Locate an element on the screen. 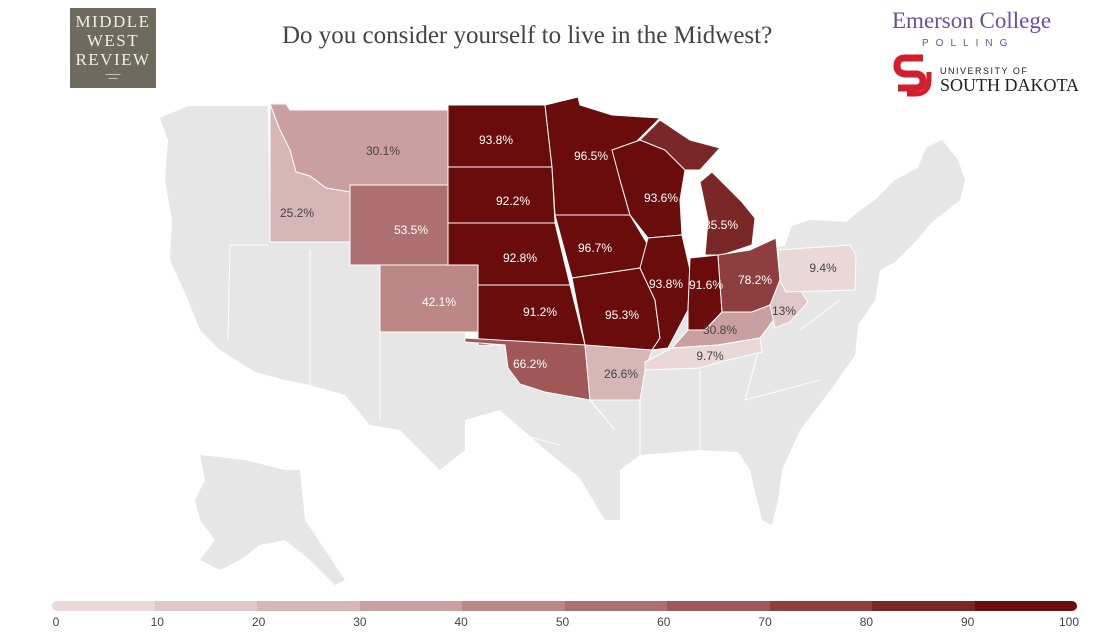  usd-logo-text: UNIVERSITY OF SOUTH DAKOTA is located at coordinates (1009, 81).